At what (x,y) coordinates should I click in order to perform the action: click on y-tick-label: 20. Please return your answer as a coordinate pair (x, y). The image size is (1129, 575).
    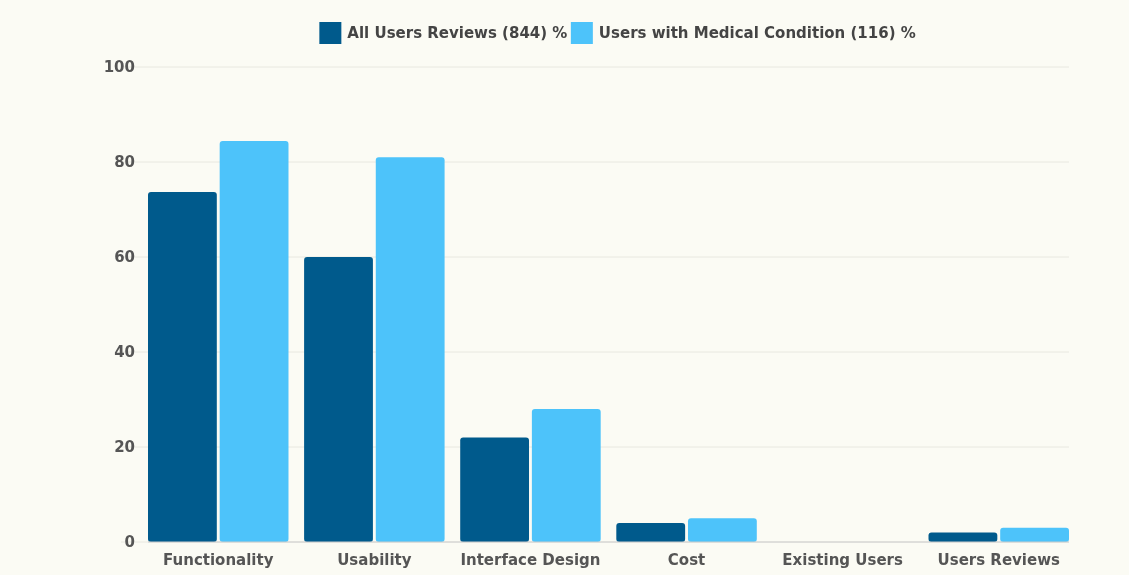
    Looking at the image, I should click on (124, 447).